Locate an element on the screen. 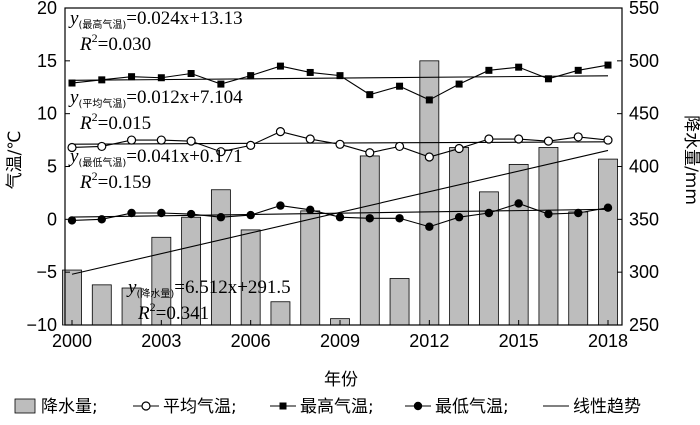  legend-label: 最高气温; is located at coordinates (337, 407).